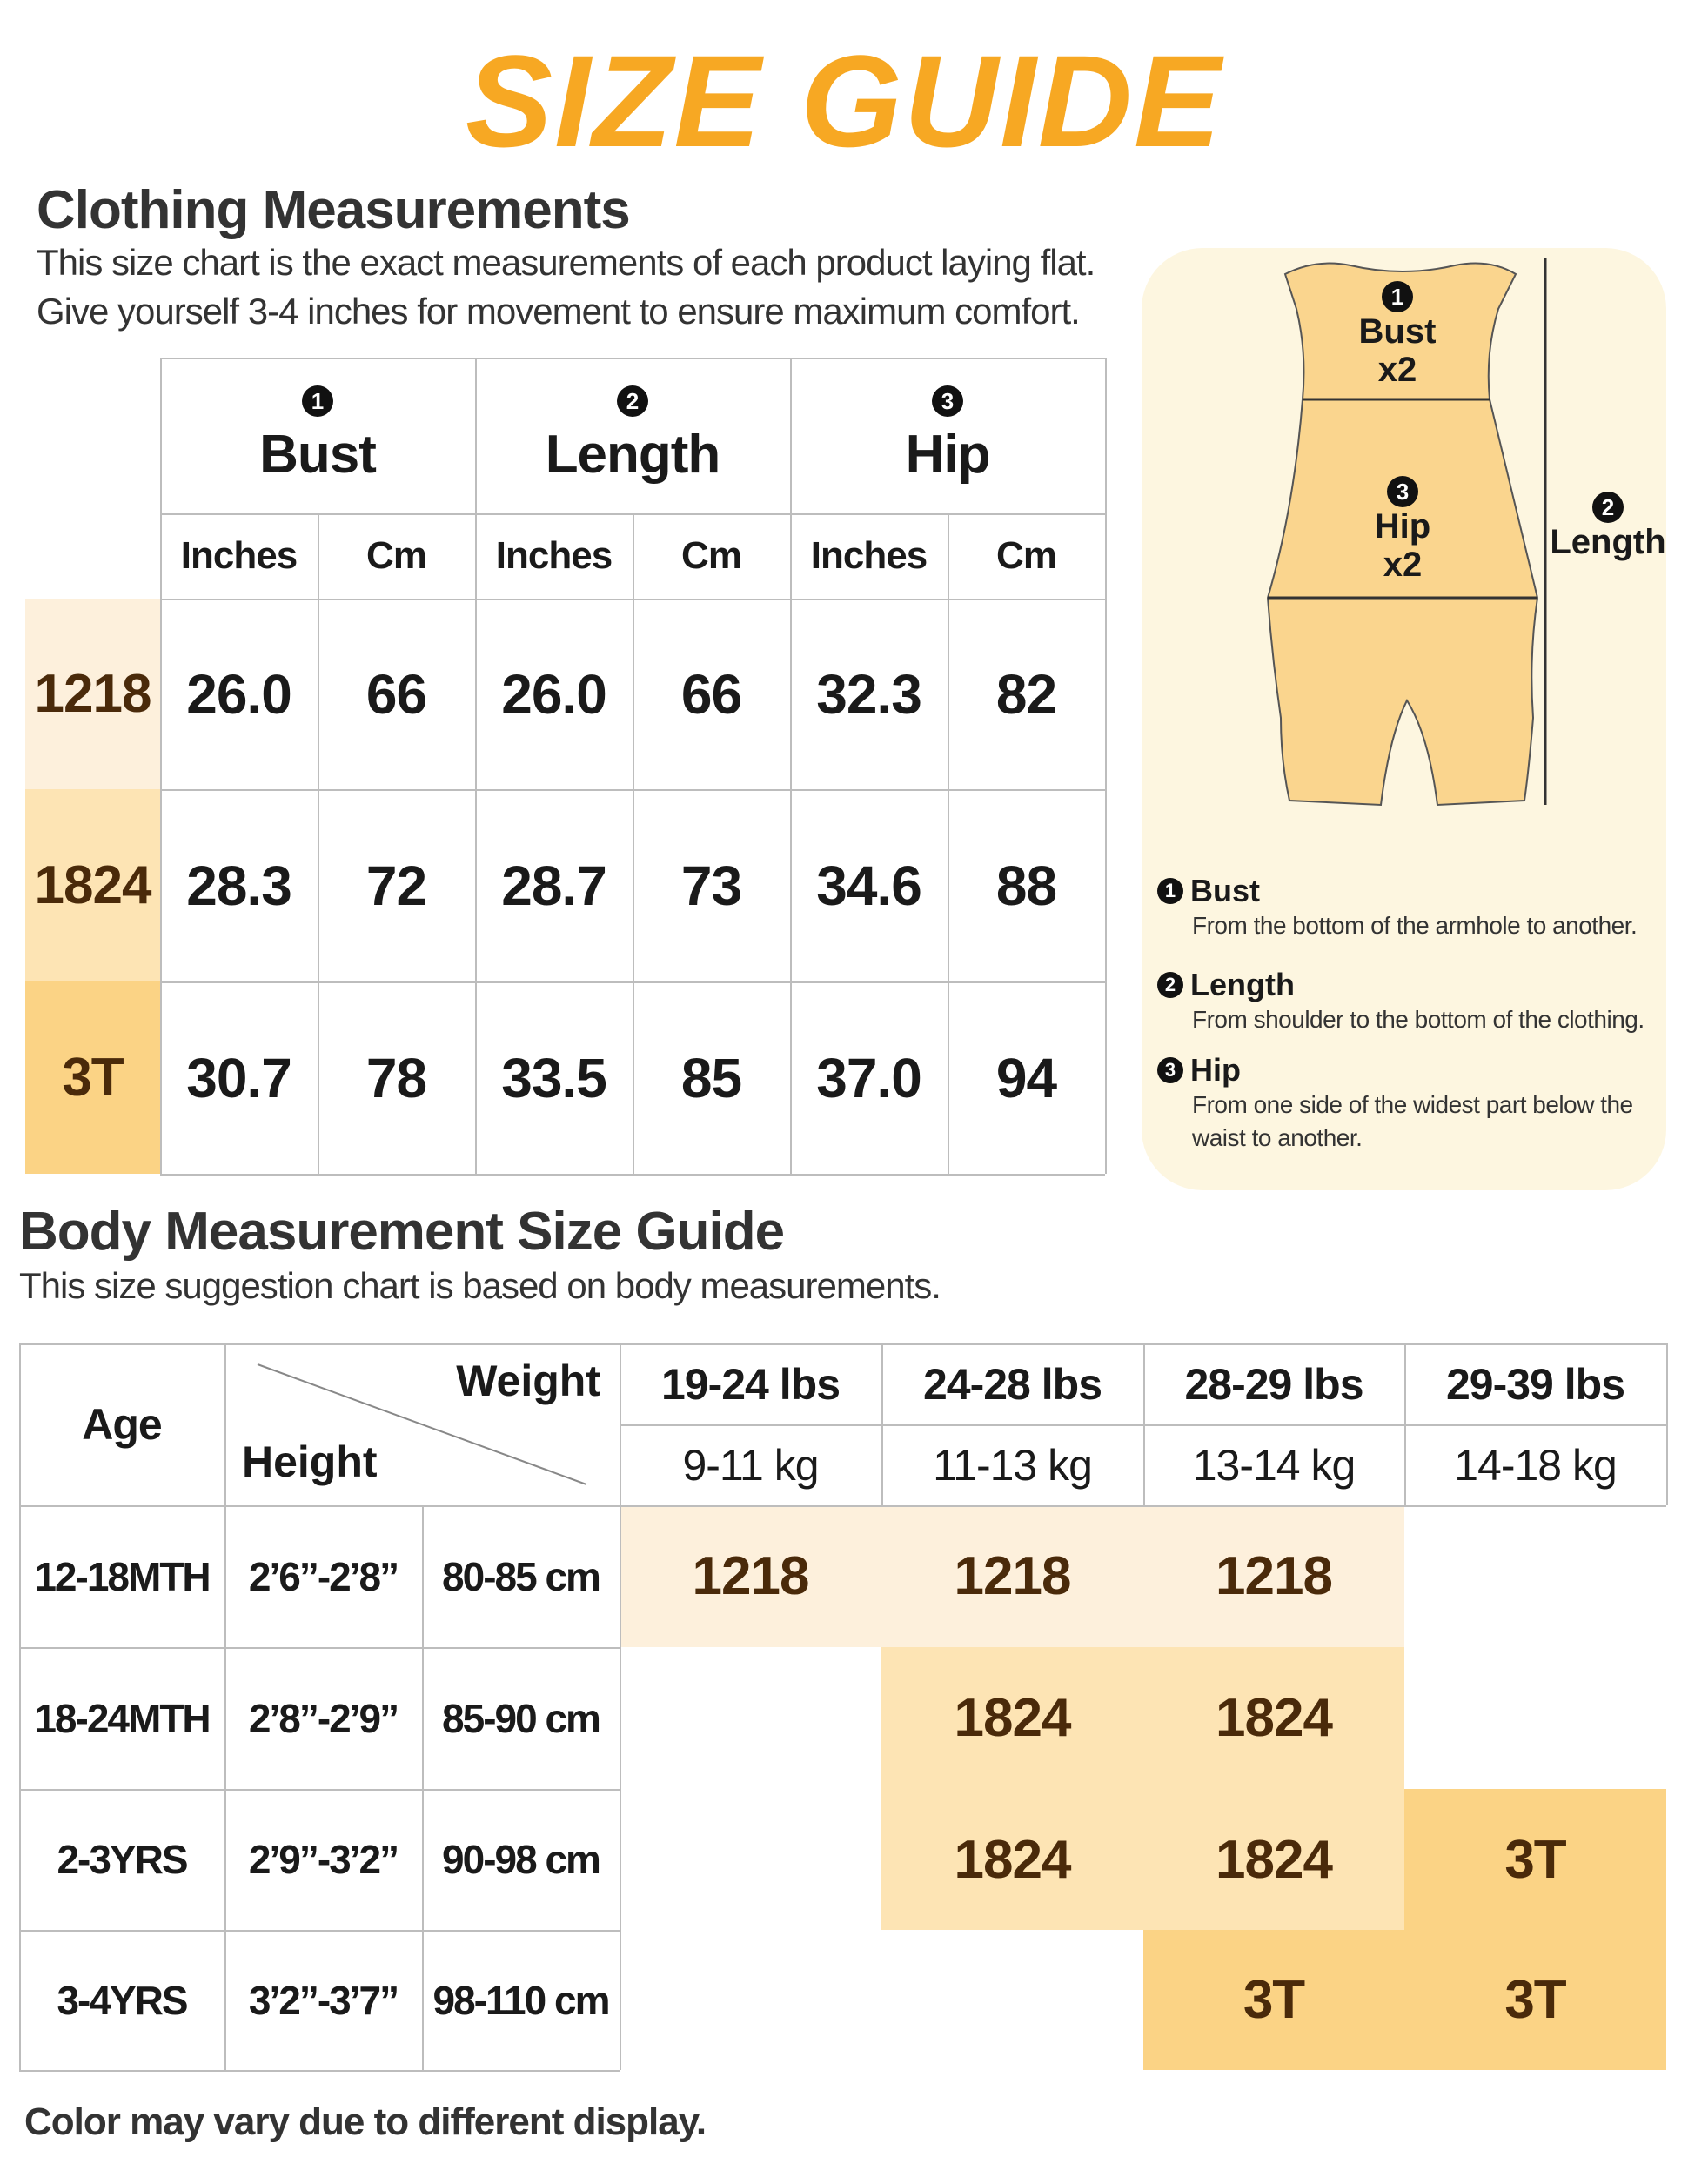 The height and width of the screenshot is (2184, 1688). I want to click on diagram-label: 3 Hip x2, so click(1402, 530).